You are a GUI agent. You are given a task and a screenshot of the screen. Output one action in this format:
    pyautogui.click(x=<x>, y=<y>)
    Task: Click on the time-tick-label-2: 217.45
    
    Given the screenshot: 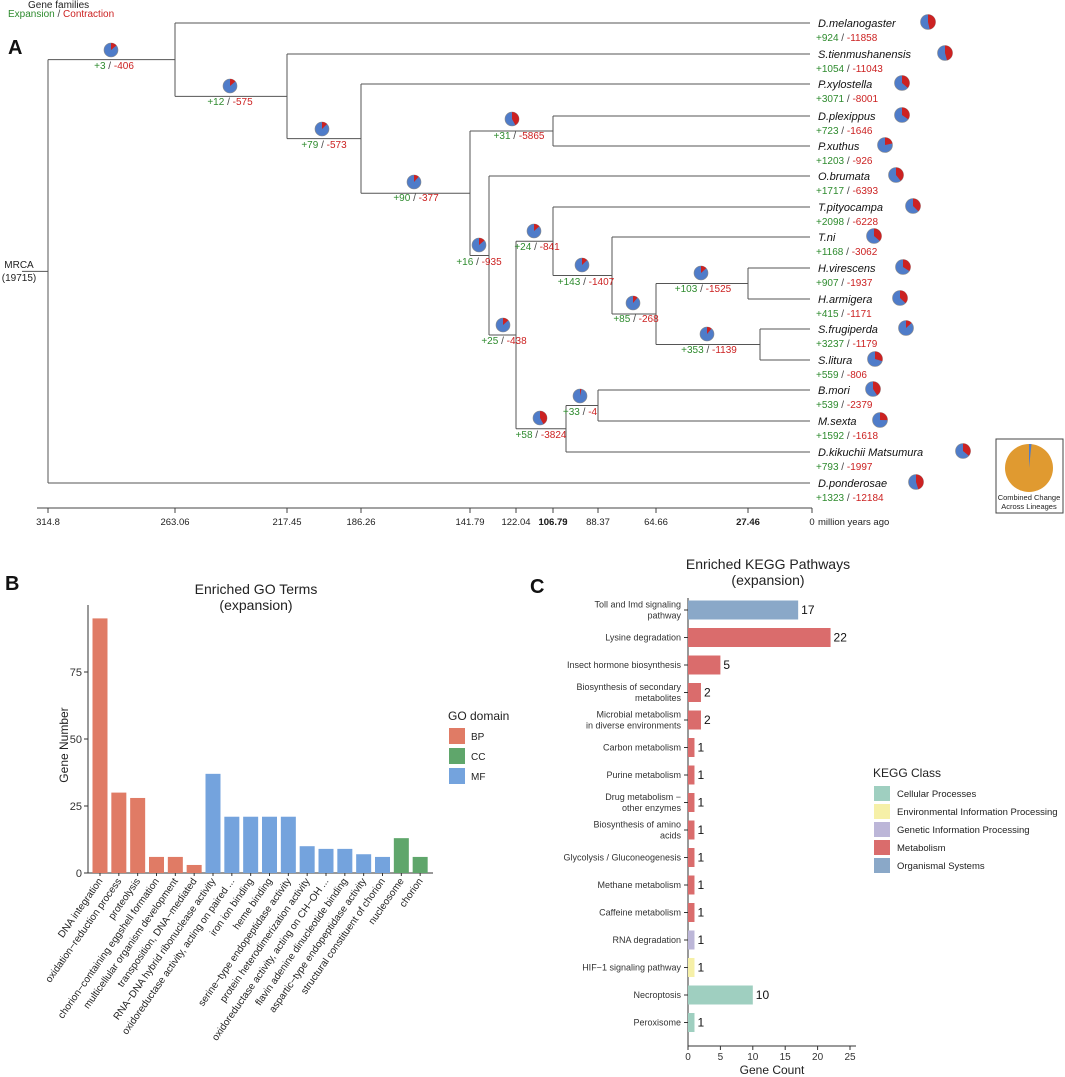 What is the action you would take?
    pyautogui.click(x=286, y=522)
    